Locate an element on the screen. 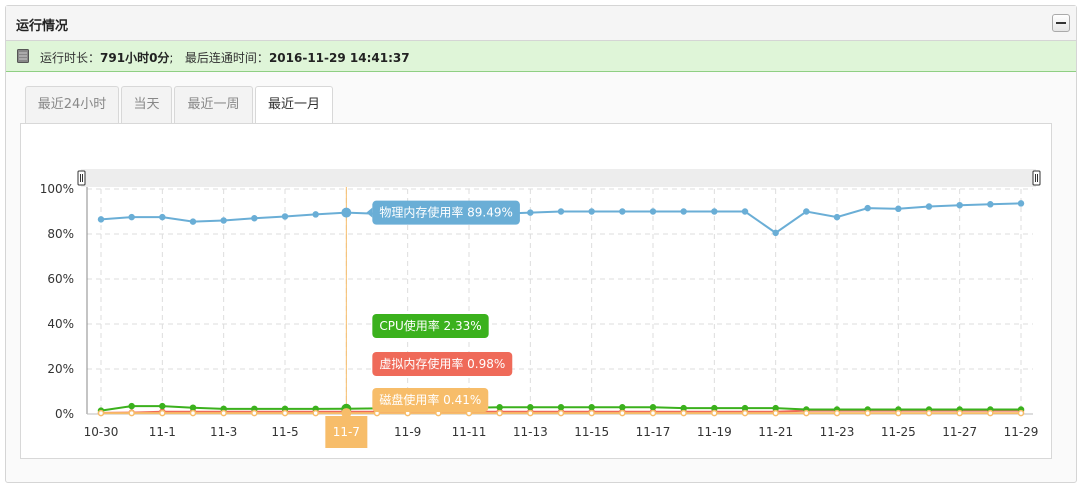 This screenshot has height=490, width=1086. last-connect-label: 最后连通时间： is located at coordinates (226, 58).